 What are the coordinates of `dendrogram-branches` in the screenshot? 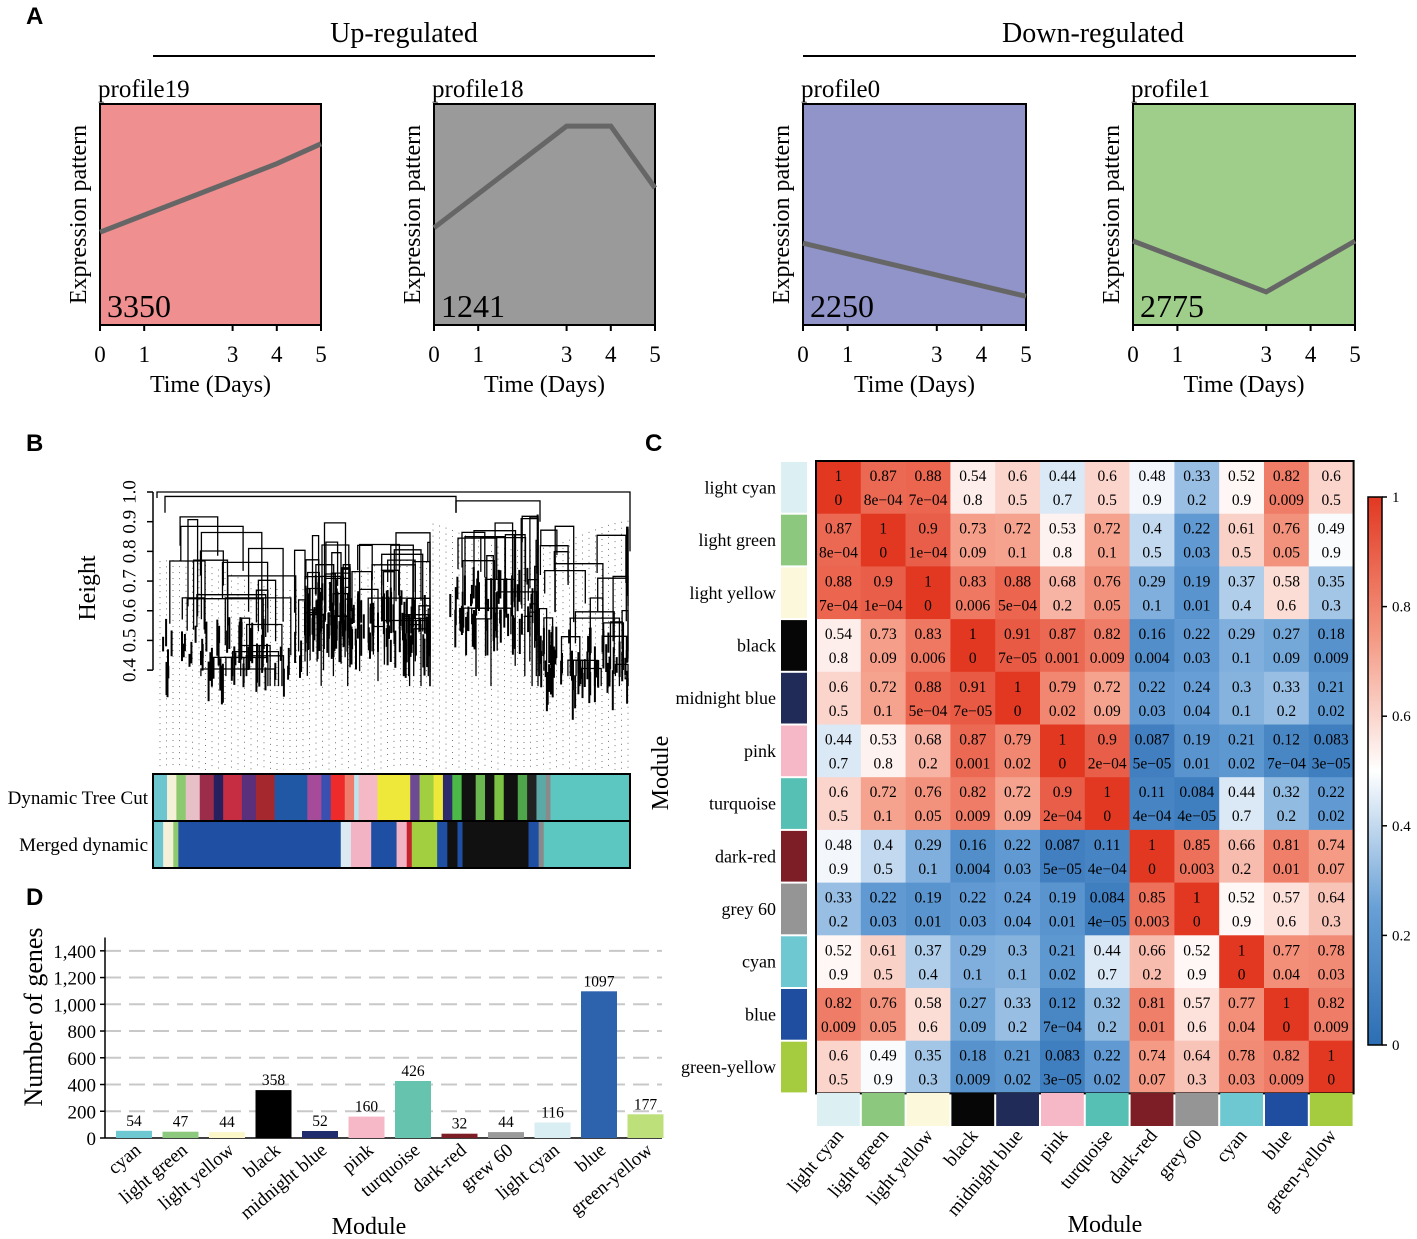 It's located at (393, 605).